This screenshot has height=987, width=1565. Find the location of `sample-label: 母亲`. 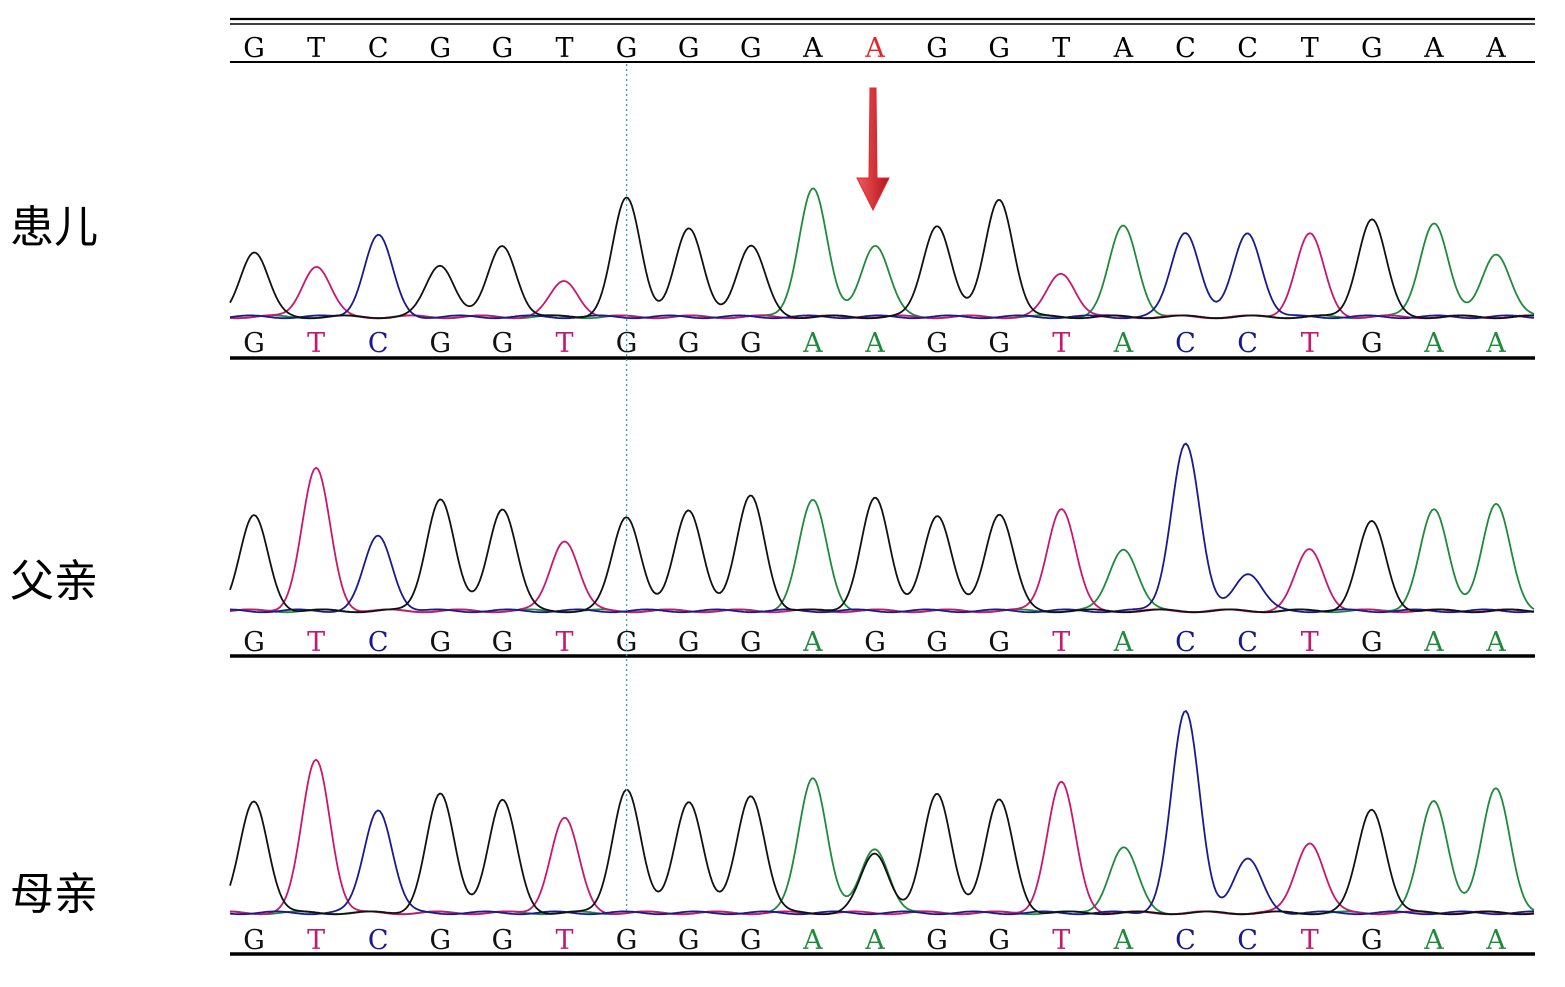

sample-label: 母亲 is located at coordinates (54, 894).